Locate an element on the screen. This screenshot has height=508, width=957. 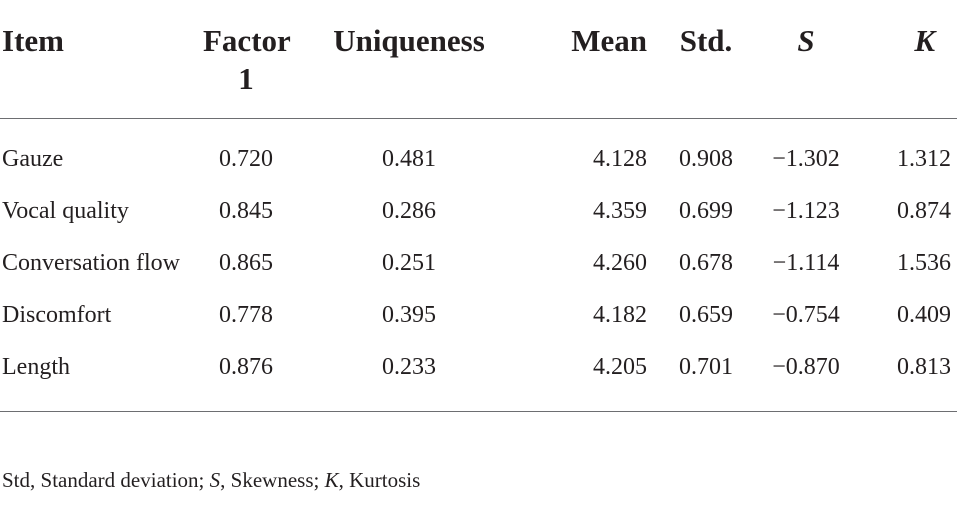
header-item: Item is located at coordinates (33, 40).